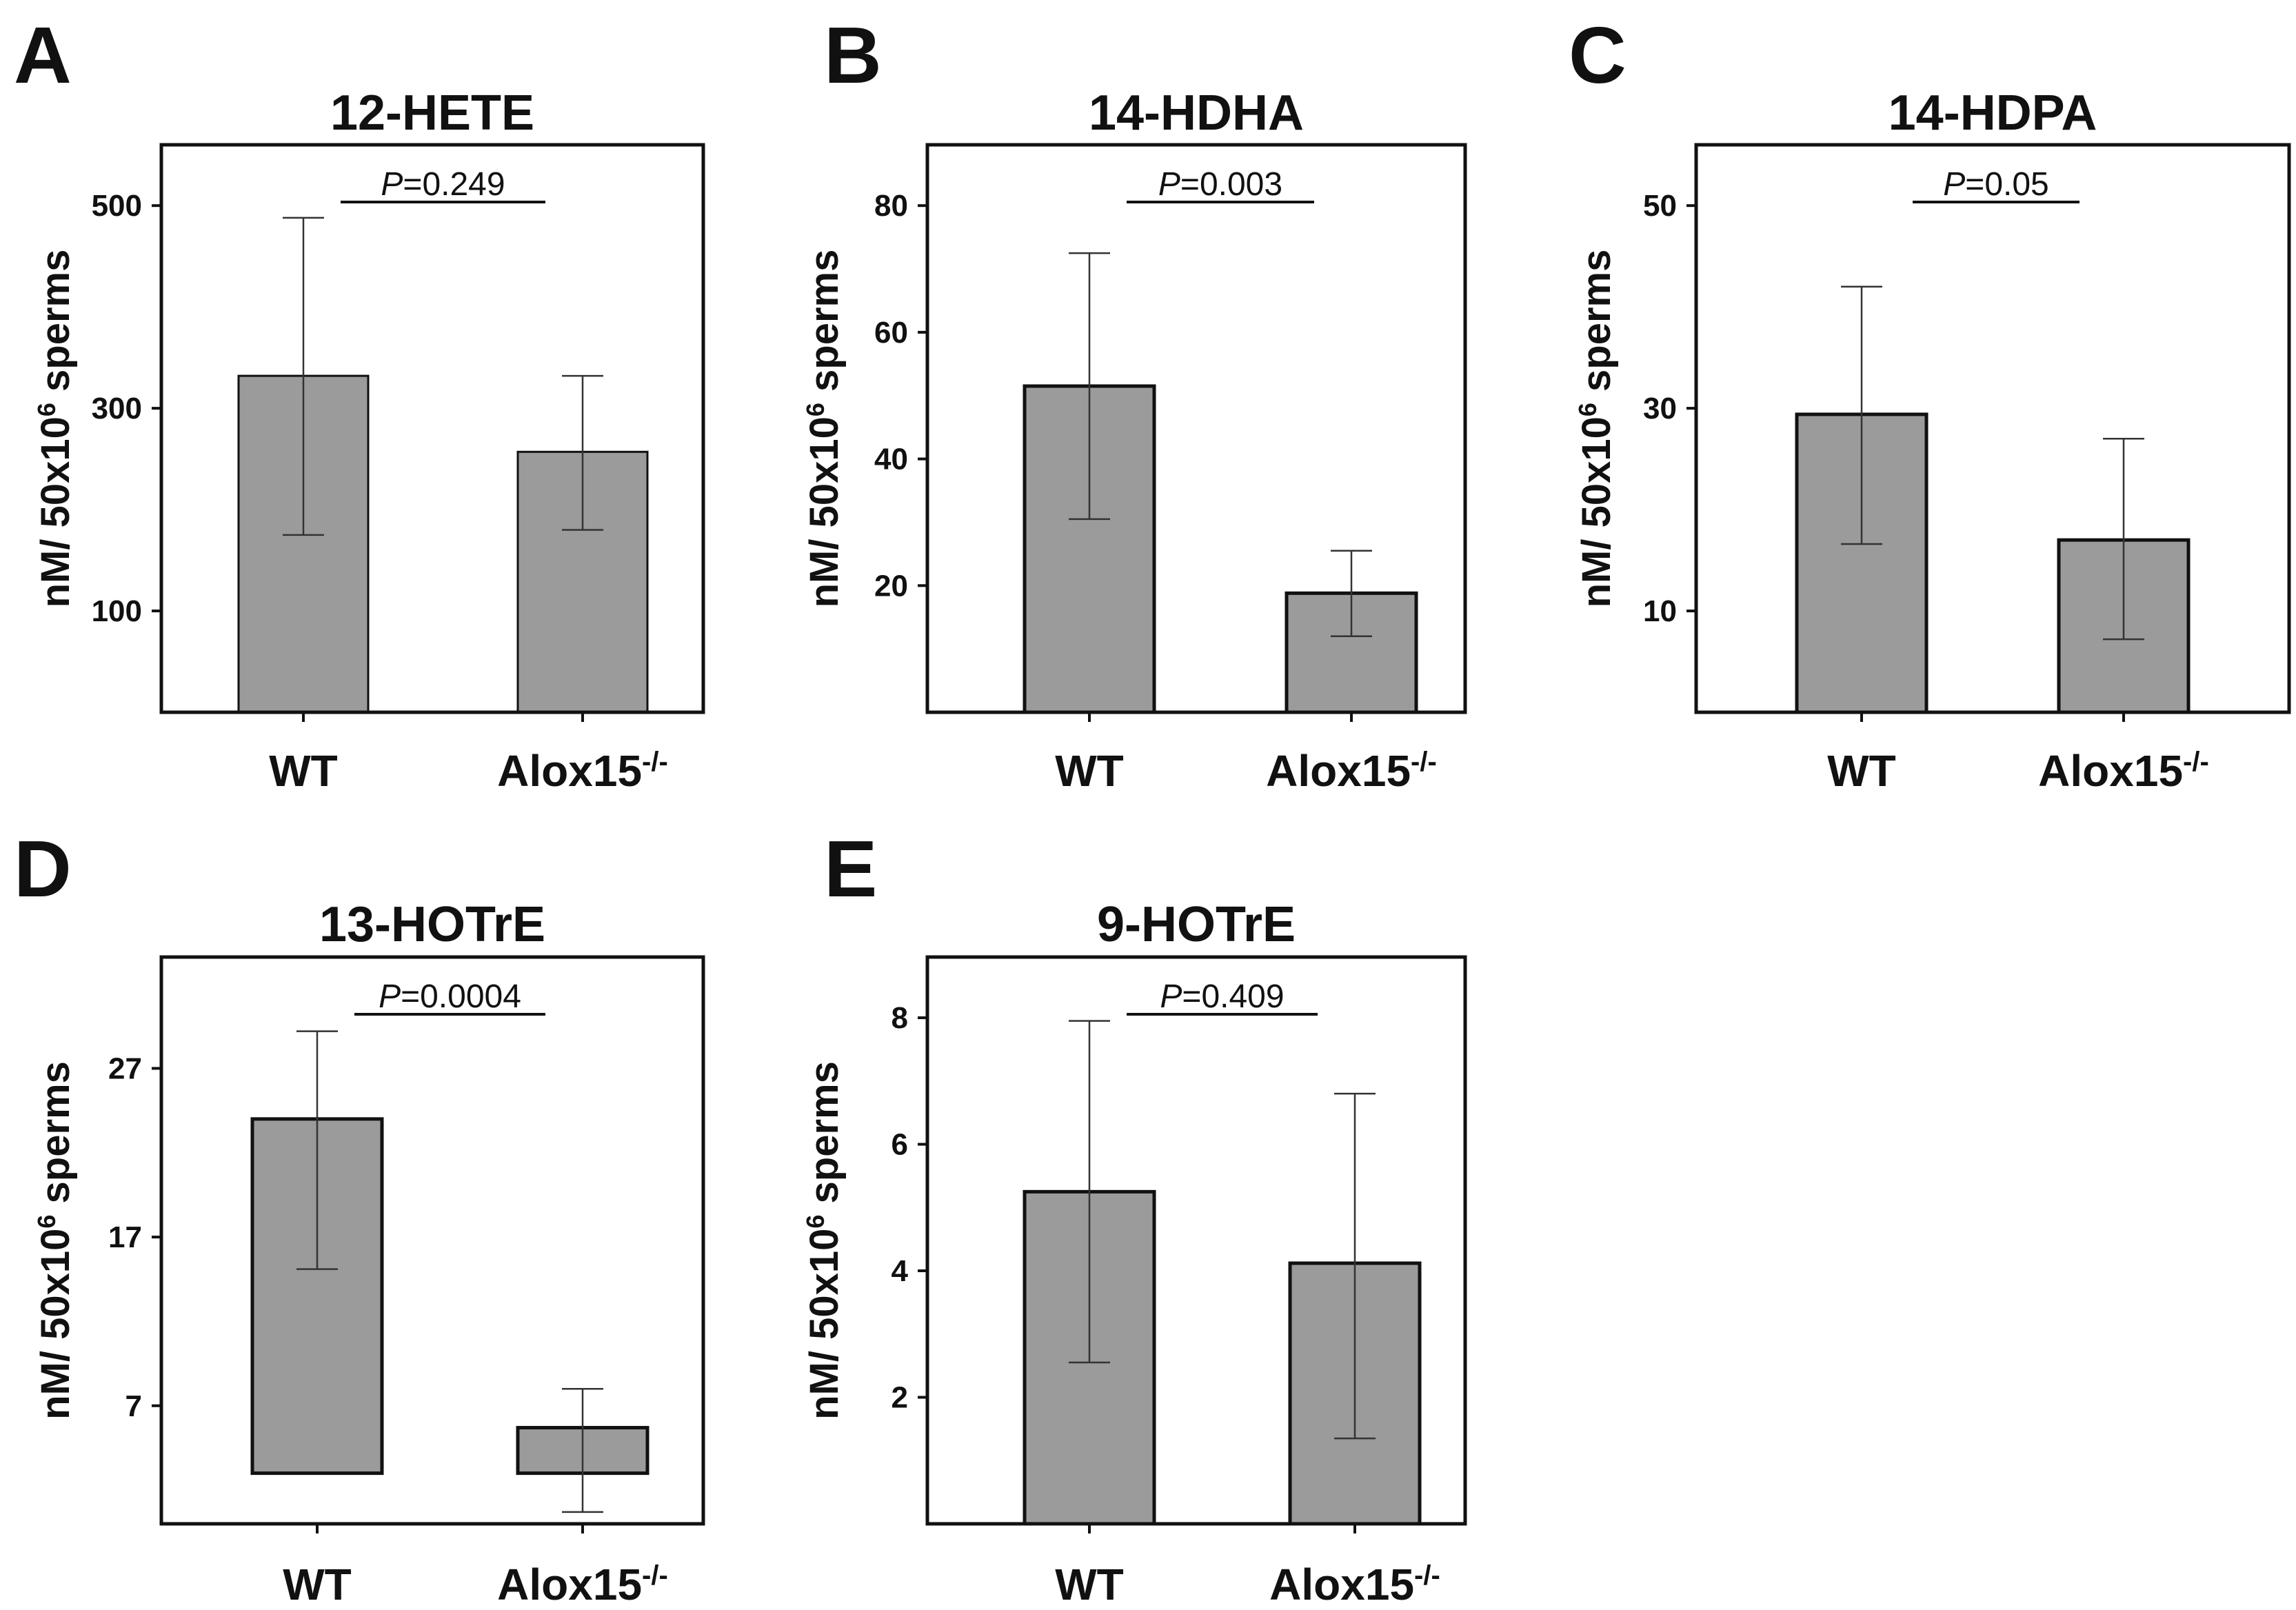 This screenshot has width=2296, height=1610. What do you see at coordinates (853, 55) in the screenshot?
I see `panel-letter: B` at bounding box center [853, 55].